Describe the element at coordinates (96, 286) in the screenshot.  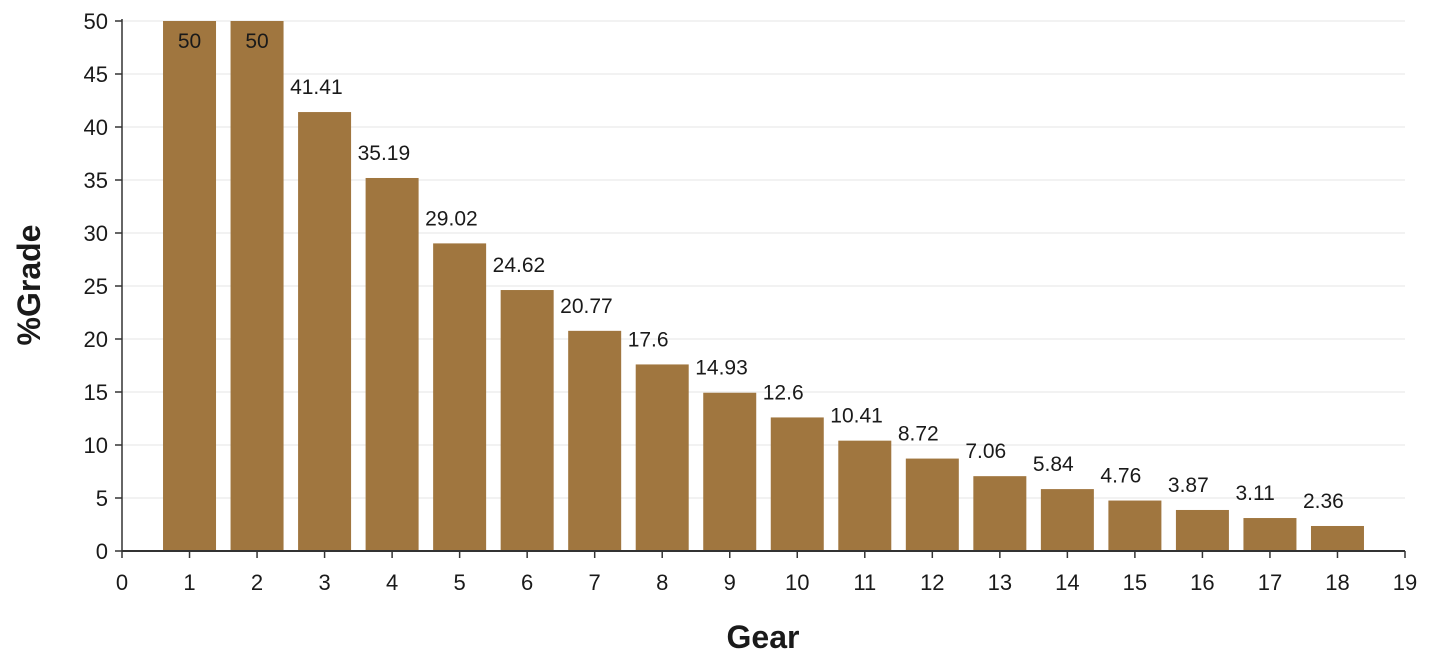
I see `y-tick-label: 25` at that location.